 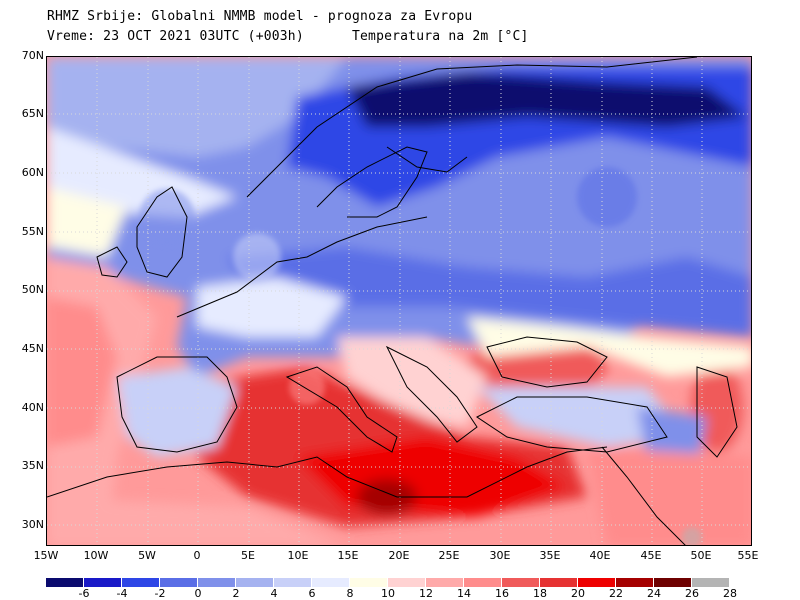 What do you see at coordinates (22, 289) in the screenshot?
I see `lat-label: 50N` at bounding box center [22, 289].